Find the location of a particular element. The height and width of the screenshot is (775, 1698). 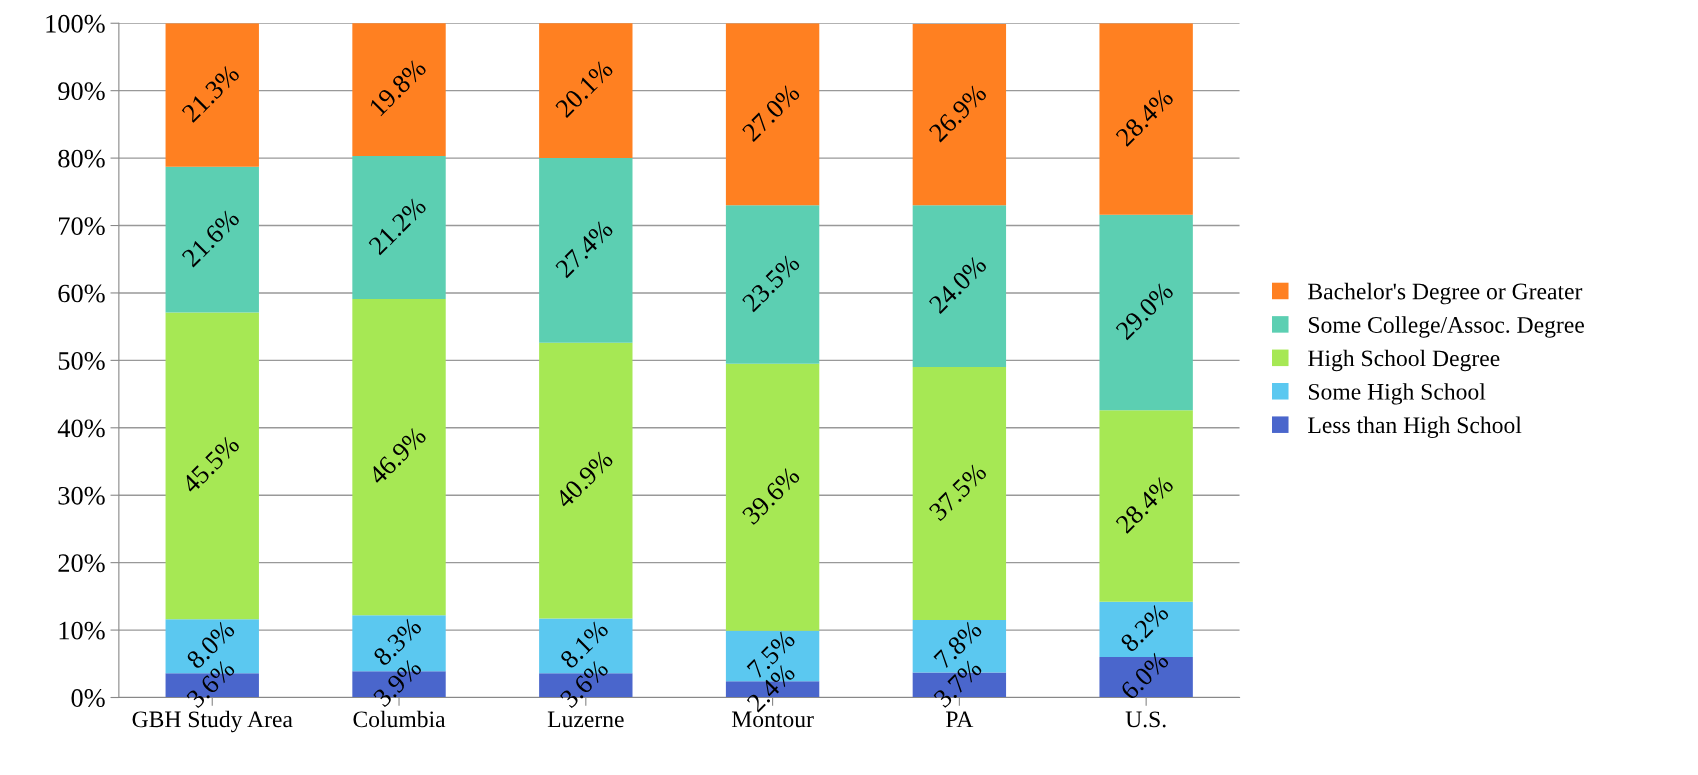

y-tick-label: 40% is located at coordinates (81, 428).